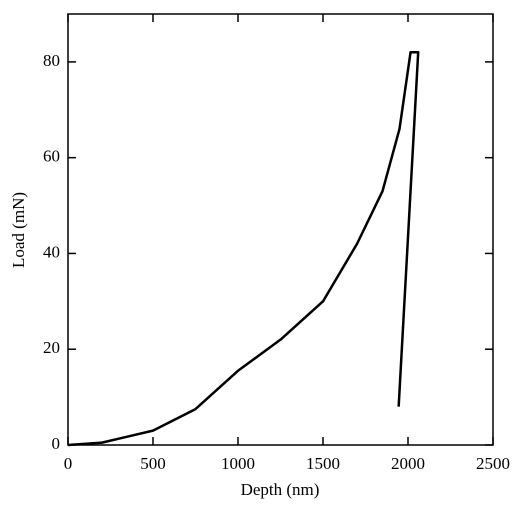 This screenshot has height=510, width=521. Describe the element at coordinates (280, 489) in the screenshot. I see `x-axis-label: Depth (nm)` at that location.